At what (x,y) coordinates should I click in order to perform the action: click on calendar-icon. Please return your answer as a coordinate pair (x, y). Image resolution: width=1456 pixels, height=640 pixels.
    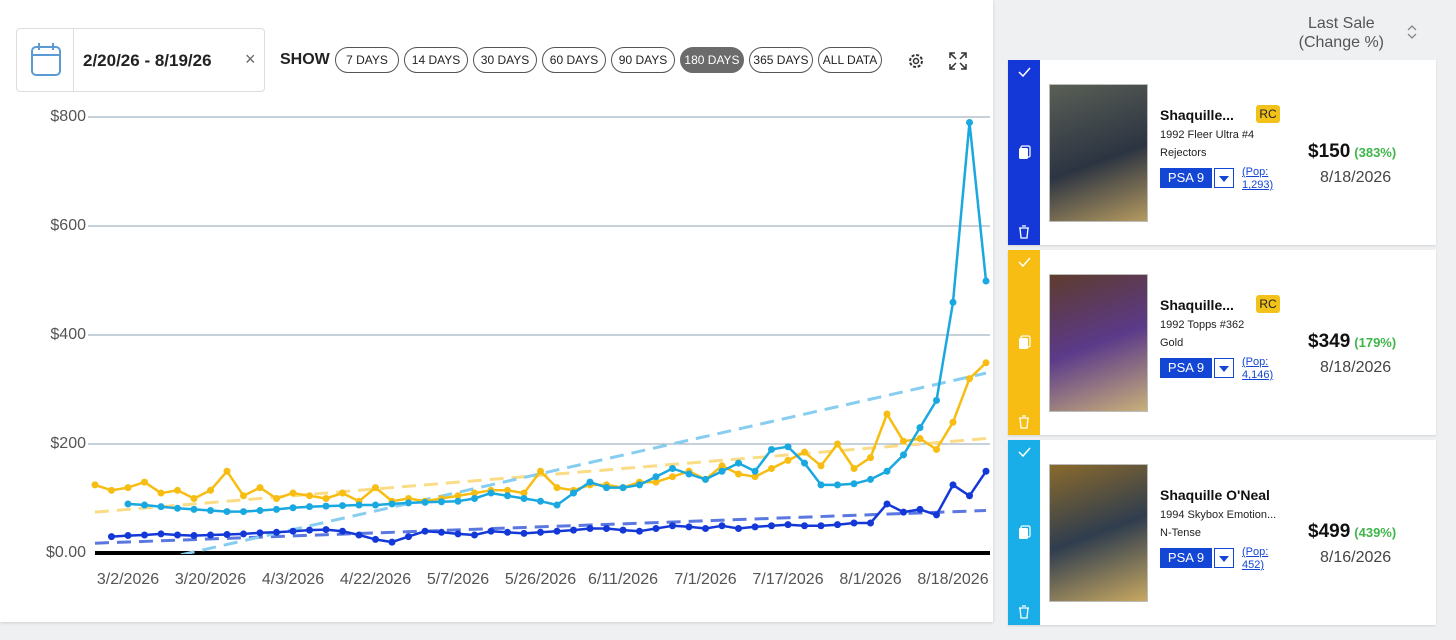
    Looking at the image, I should click on (45, 60).